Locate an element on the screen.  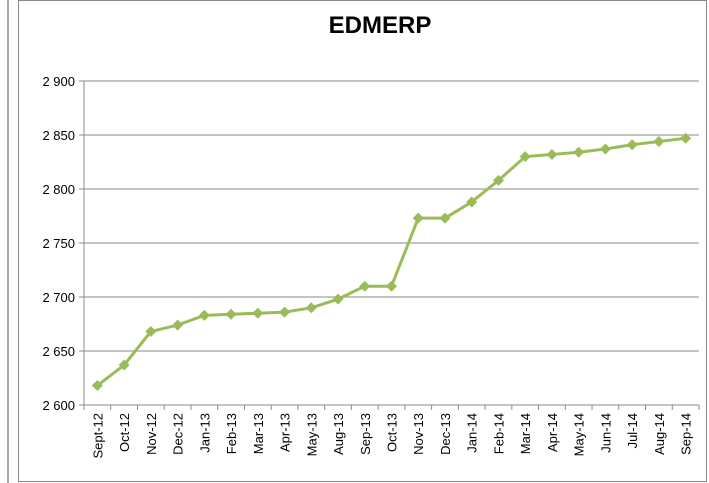
x-tick-label: Mar-13 is located at coordinates (258, 433).